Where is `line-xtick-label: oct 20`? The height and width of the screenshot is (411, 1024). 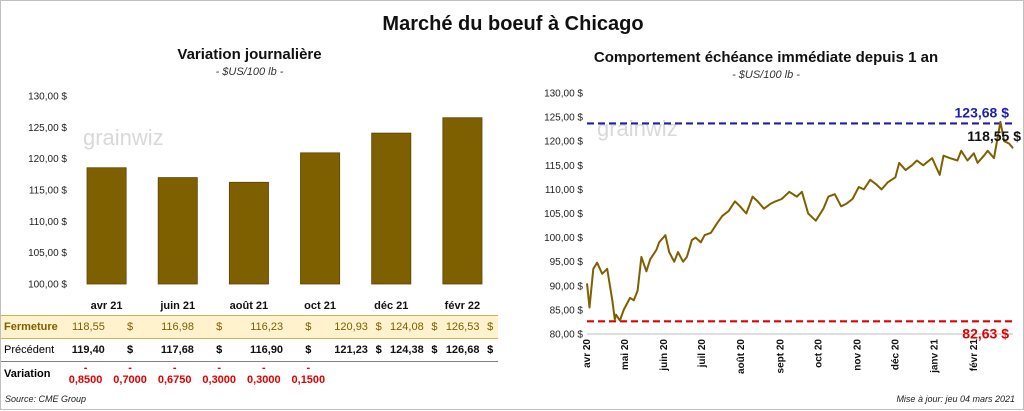
line-xtick-label: oct 20 is located at coordinates (818, 353).